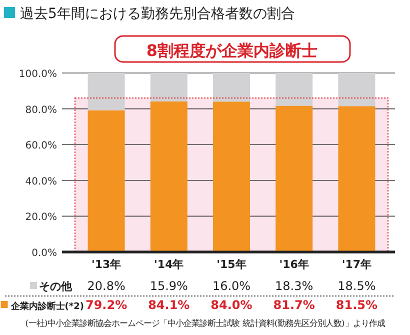 The width and height of the screenshot is (410, 335). Describe the element at coordinates (231, 286) in the screenshot. I see `data-label: 16.0%` at that location.